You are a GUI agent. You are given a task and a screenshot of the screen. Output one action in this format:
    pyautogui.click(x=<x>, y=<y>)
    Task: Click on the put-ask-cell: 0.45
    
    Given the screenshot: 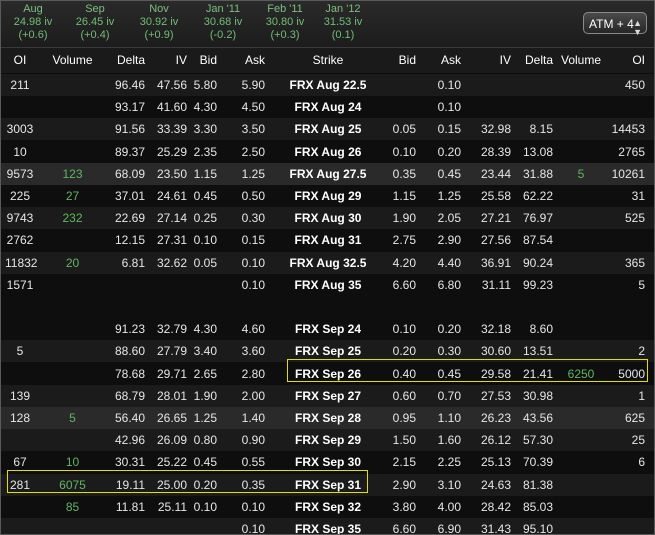 What is the action you would take?
    pyautogui.click(x=449, y=173)
    